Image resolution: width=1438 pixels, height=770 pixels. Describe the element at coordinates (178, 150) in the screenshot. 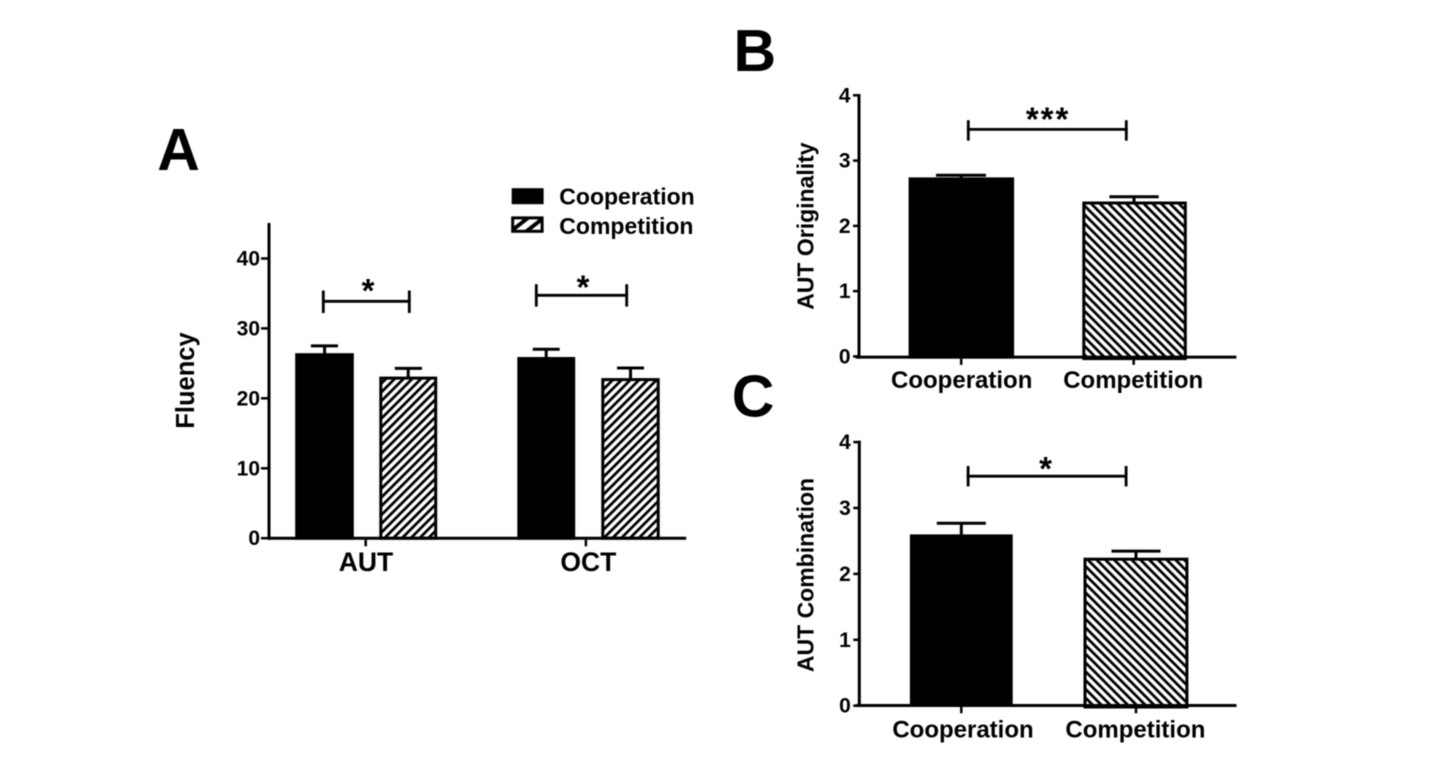

I see `svg-text: A` at that location.